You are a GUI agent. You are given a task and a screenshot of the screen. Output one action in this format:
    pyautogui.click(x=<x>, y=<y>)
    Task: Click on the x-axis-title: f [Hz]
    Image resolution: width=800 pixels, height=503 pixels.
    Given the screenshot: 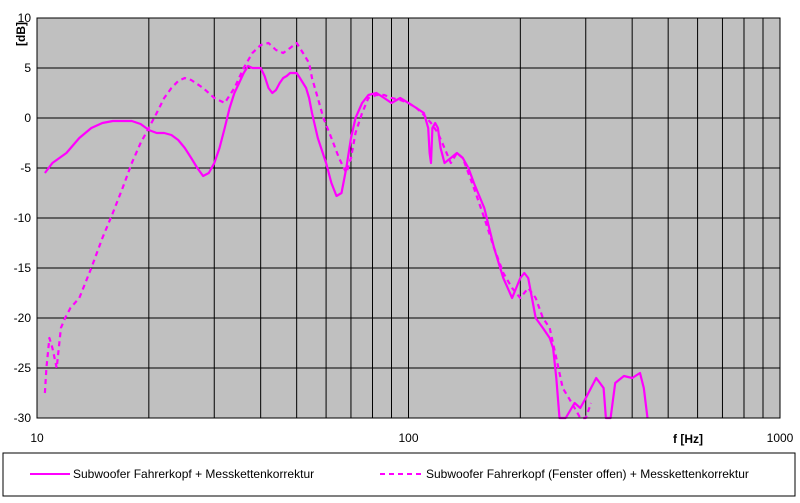 What is the action you would take?
    pyautogui.click(x=688, y=439)
    